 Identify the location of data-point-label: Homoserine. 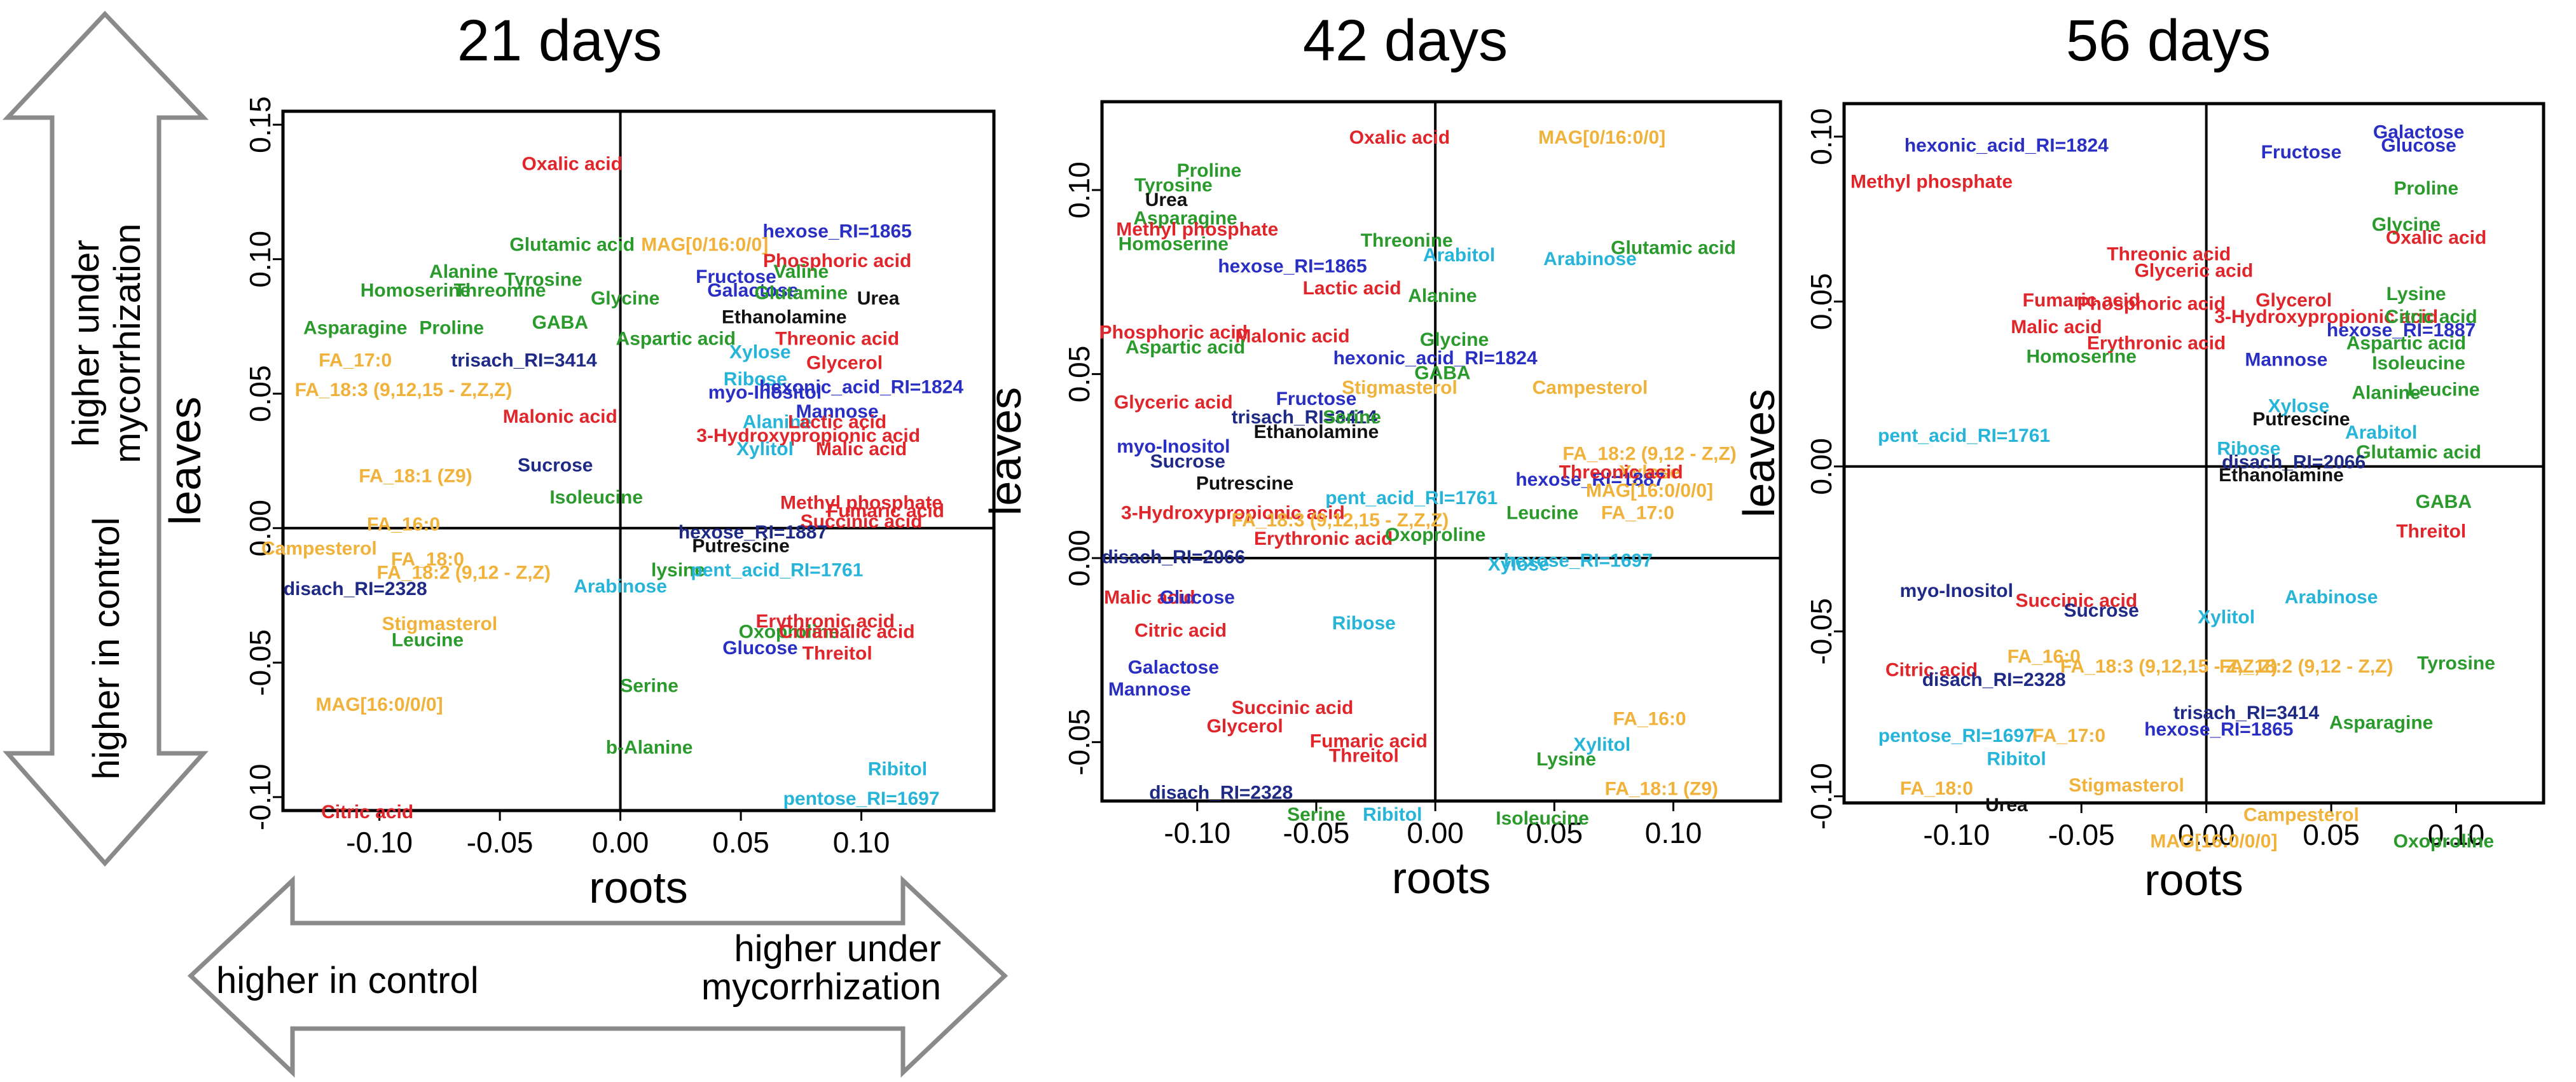
(2082, 356).